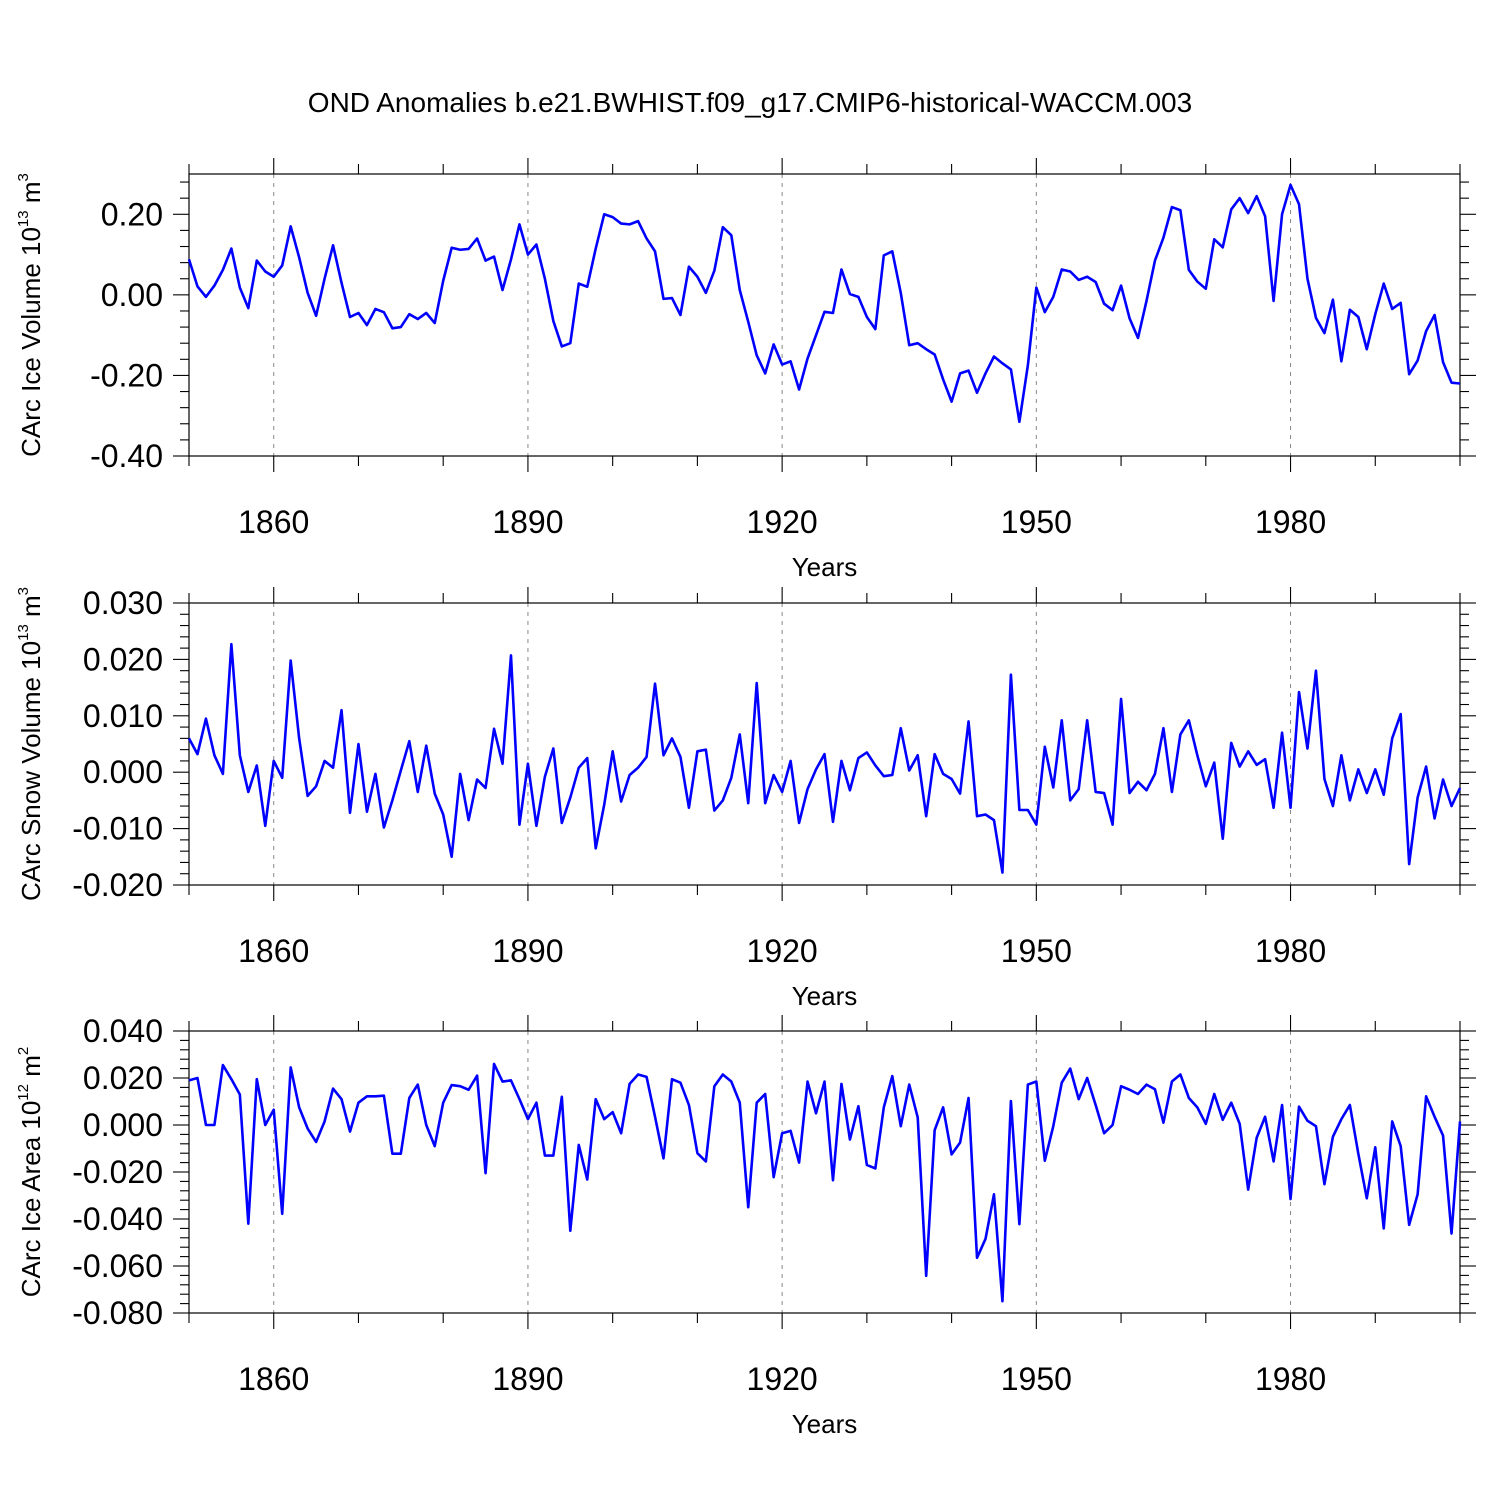 This screenshot has width=1500, height=1500. What do you see at coordinates (123, 603) in the screenshot?
I see `y-tick-label: 0.030` at bounding box center [123, 603].